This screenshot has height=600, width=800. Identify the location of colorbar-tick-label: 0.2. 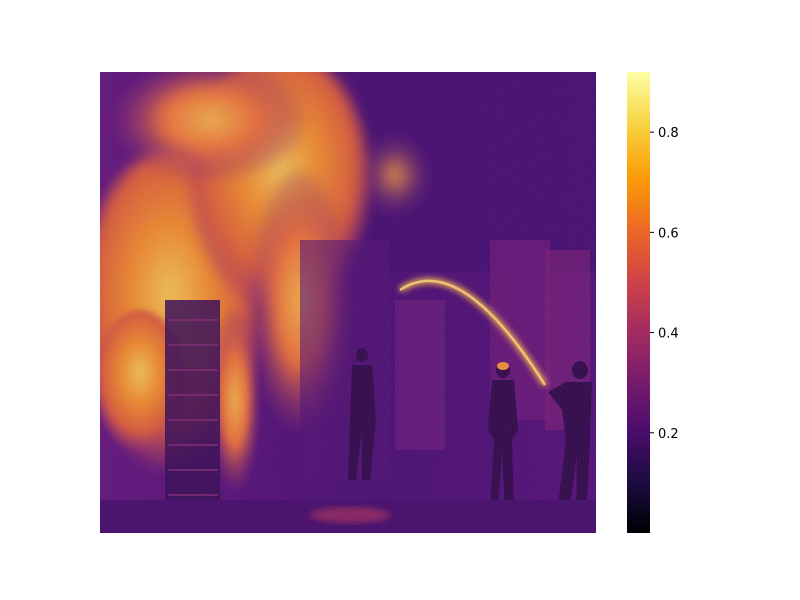
(668, 434).